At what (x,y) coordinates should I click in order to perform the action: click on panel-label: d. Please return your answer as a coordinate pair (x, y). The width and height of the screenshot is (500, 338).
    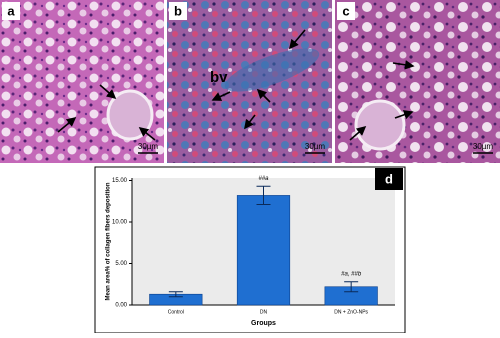
    Looking at the image, I should click on (389, 178).